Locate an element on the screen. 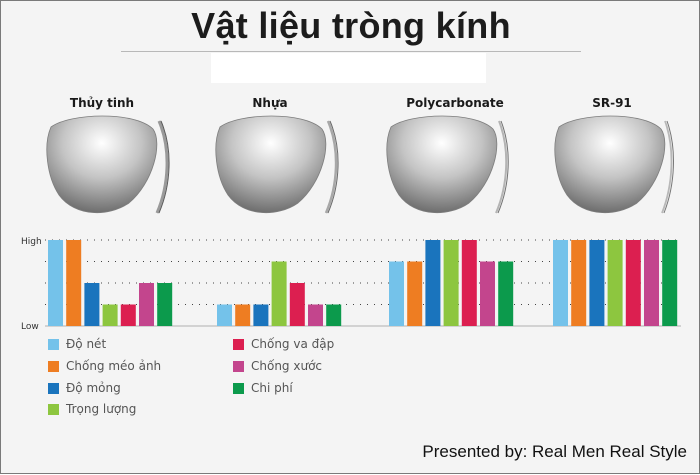 This screenshot has height=475, width=700. lens-sr91-icon is located at coordinates (614, 164).